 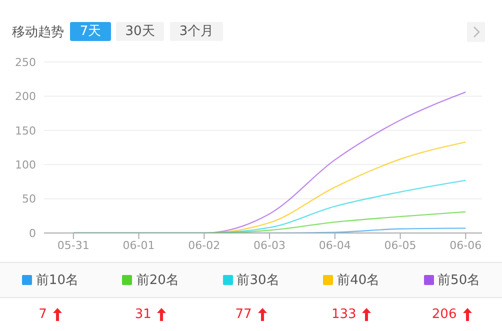 I want to click on y-tick-label: 200, so click(x=25, y=97).